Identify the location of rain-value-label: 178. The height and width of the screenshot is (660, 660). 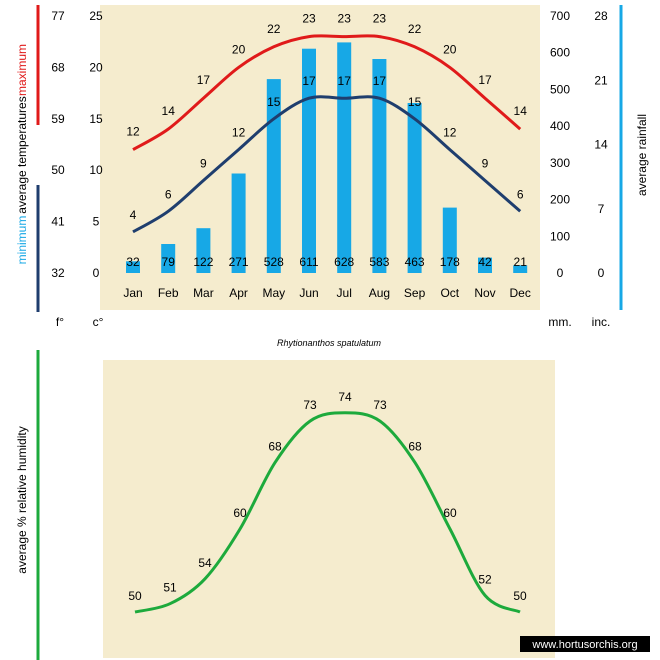
(450, 262).